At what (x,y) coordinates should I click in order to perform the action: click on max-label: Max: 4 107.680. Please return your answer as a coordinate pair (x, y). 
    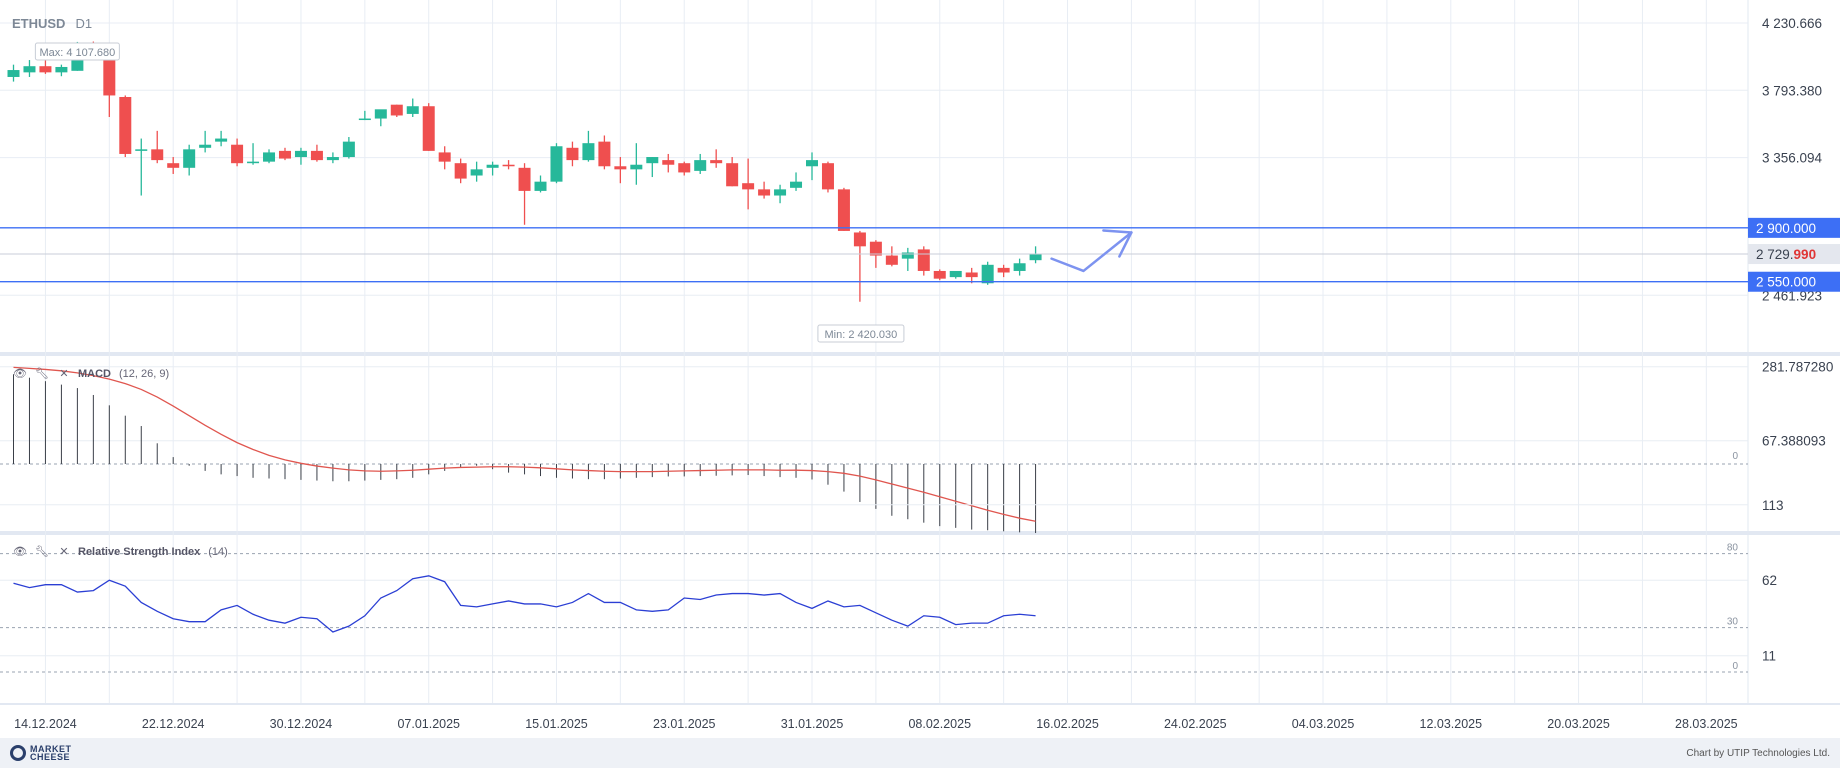
    Looking at the image, I should click on (77, 53).